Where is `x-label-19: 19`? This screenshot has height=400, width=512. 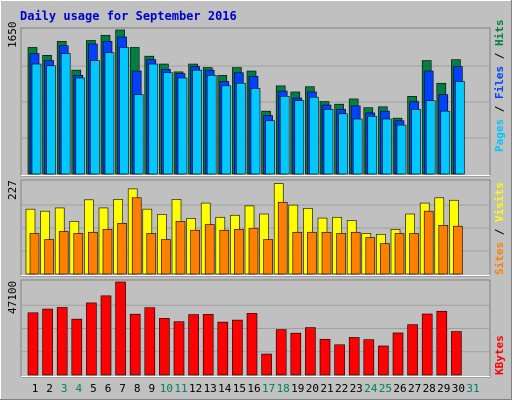
x-label-19: 19 is located at coordinates (297, 388).